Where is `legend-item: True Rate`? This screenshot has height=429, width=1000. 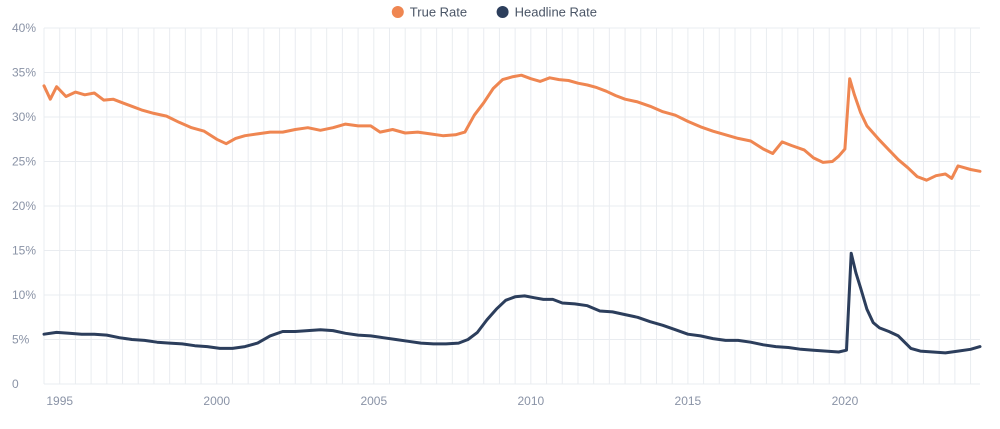 legend-item: True Rate is located at coordinates (429, 12).